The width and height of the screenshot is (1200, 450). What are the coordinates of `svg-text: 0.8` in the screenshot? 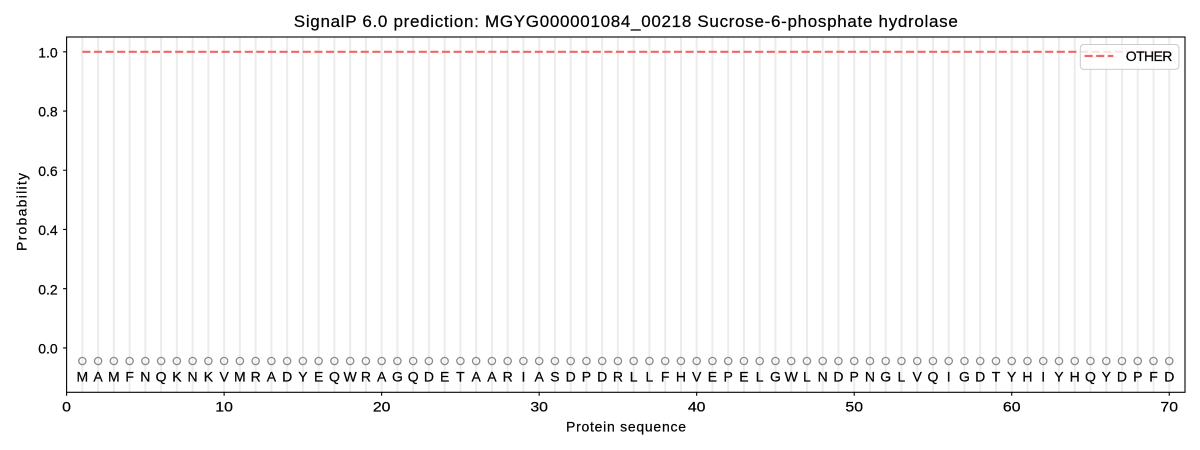 It's located at (48, 112).